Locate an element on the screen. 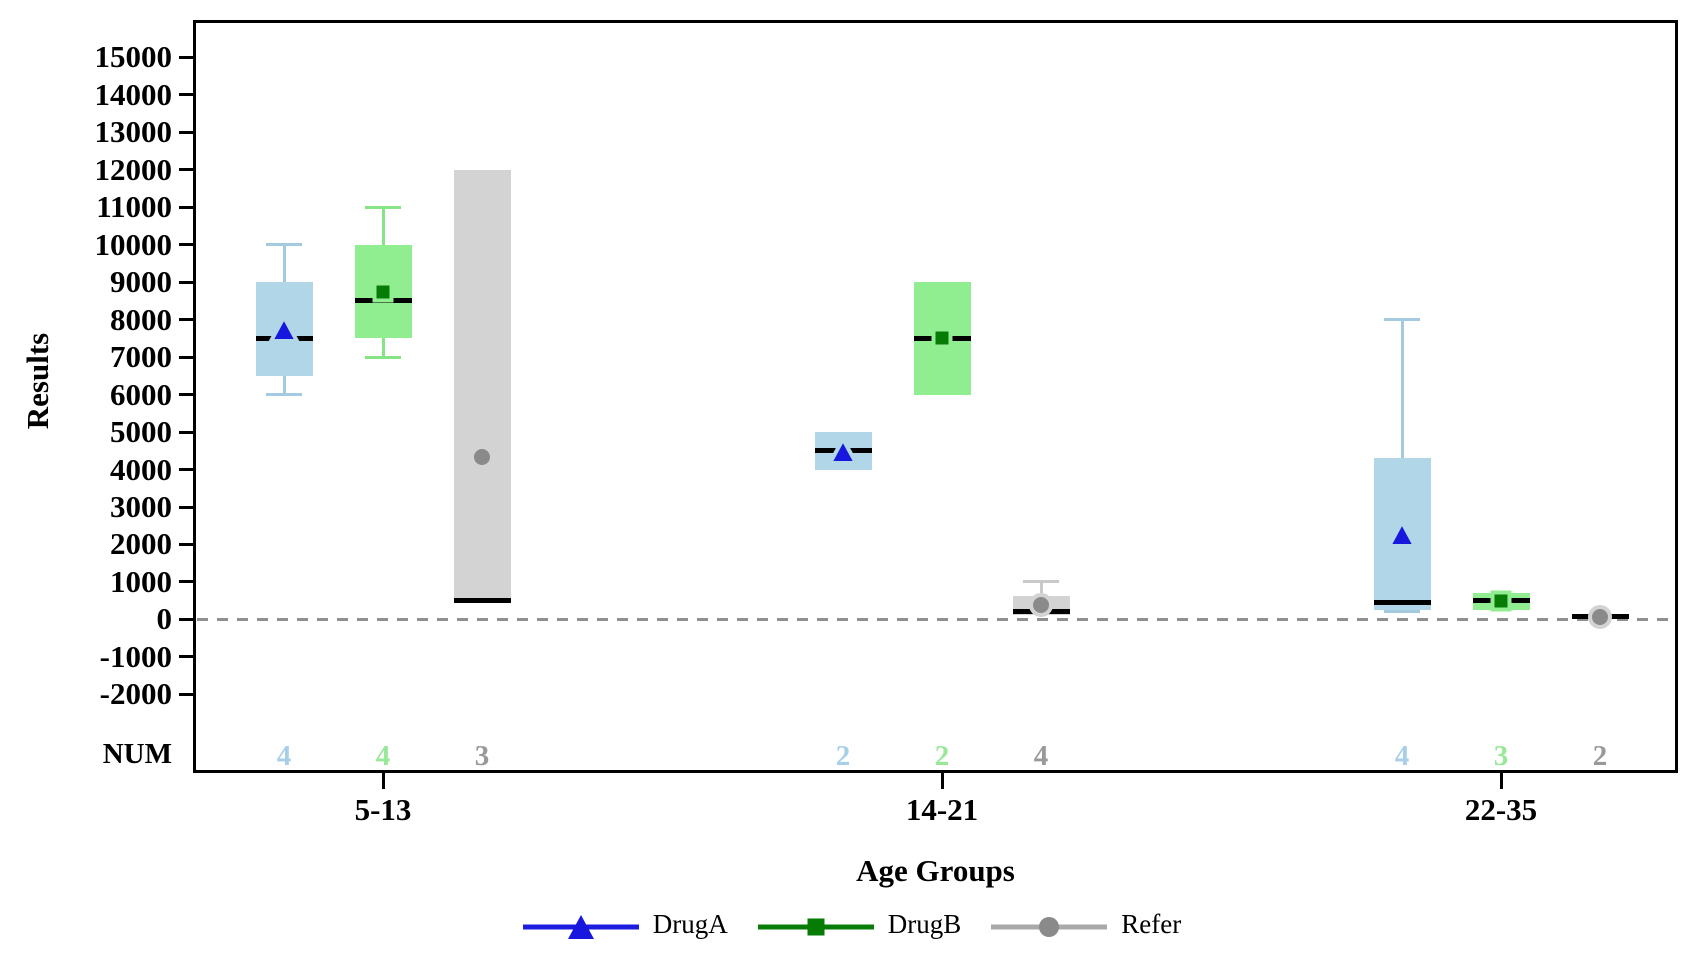  refer-upper-whisker is located at coordinates (1041, 588).